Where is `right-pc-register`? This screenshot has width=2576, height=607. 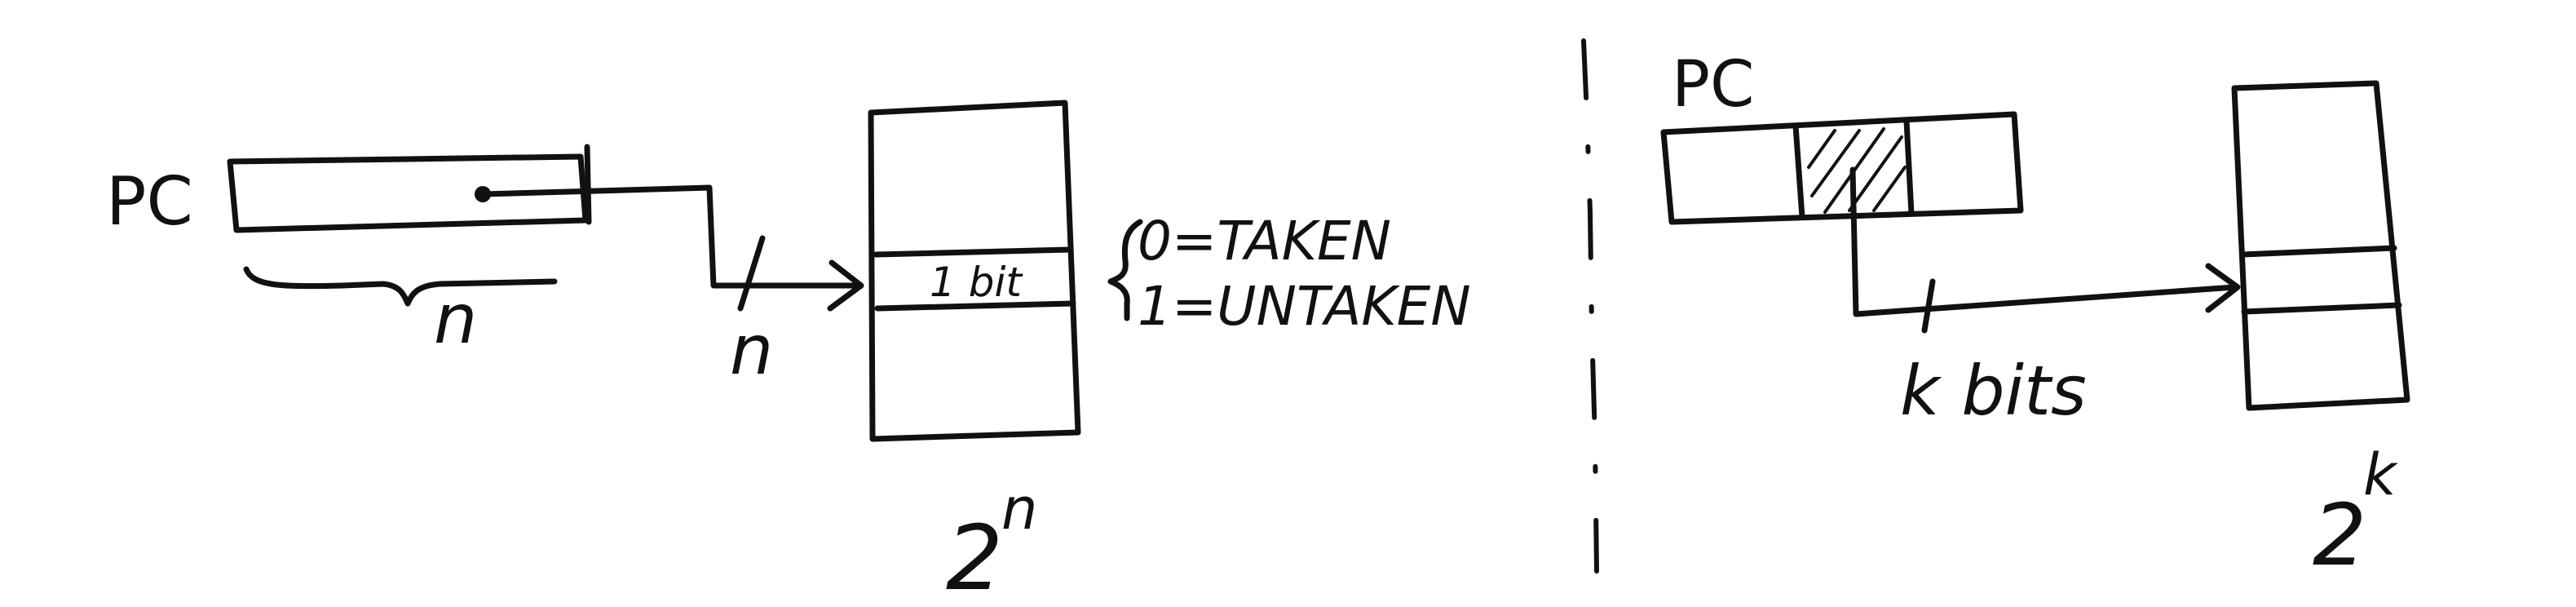
right-pc-register is located at coordinates (1842, 168).